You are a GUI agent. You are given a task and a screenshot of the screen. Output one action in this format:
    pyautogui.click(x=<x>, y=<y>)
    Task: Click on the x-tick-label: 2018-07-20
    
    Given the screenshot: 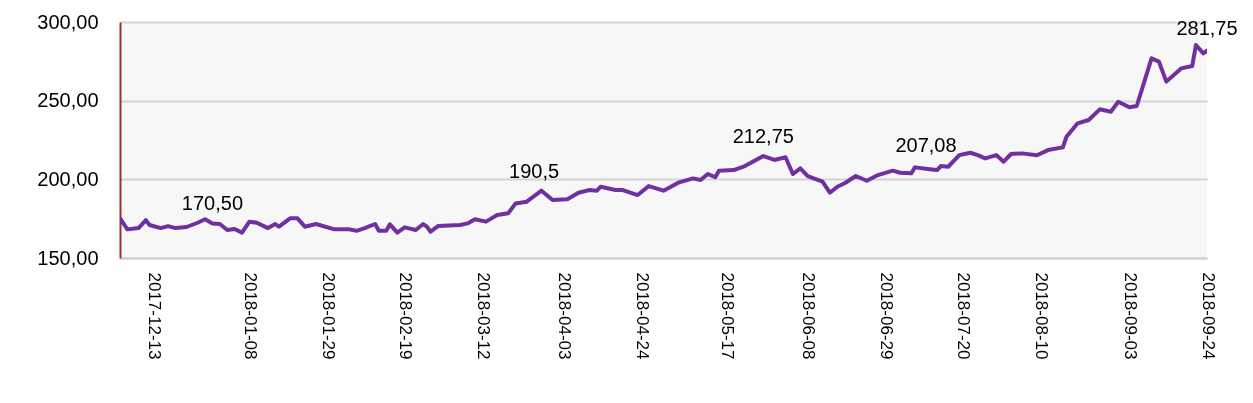 What is the action you would take?
    pyautogui.click(x=964, y=316)
    